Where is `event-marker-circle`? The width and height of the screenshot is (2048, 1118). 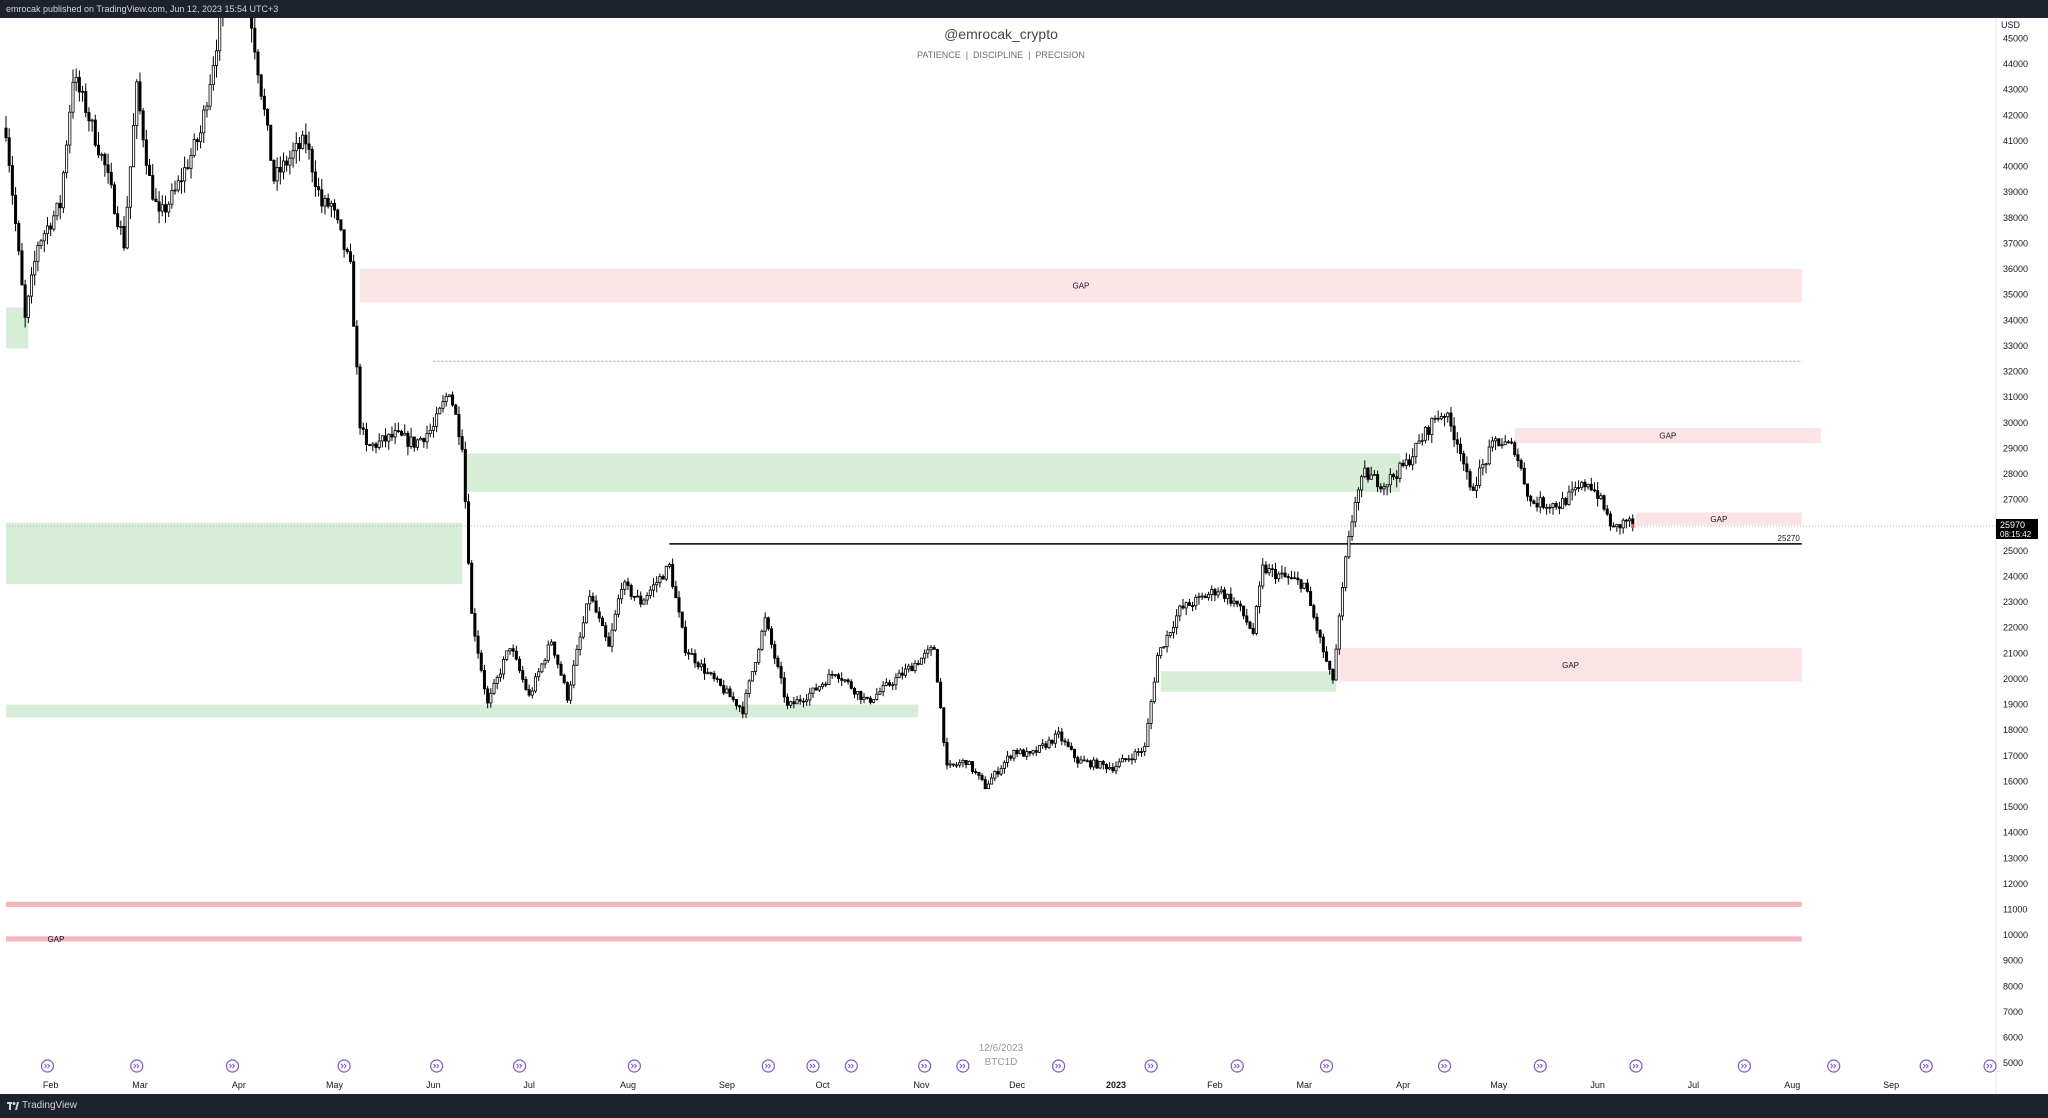 event-marker-circle is located at coordinates (1237, 1066).